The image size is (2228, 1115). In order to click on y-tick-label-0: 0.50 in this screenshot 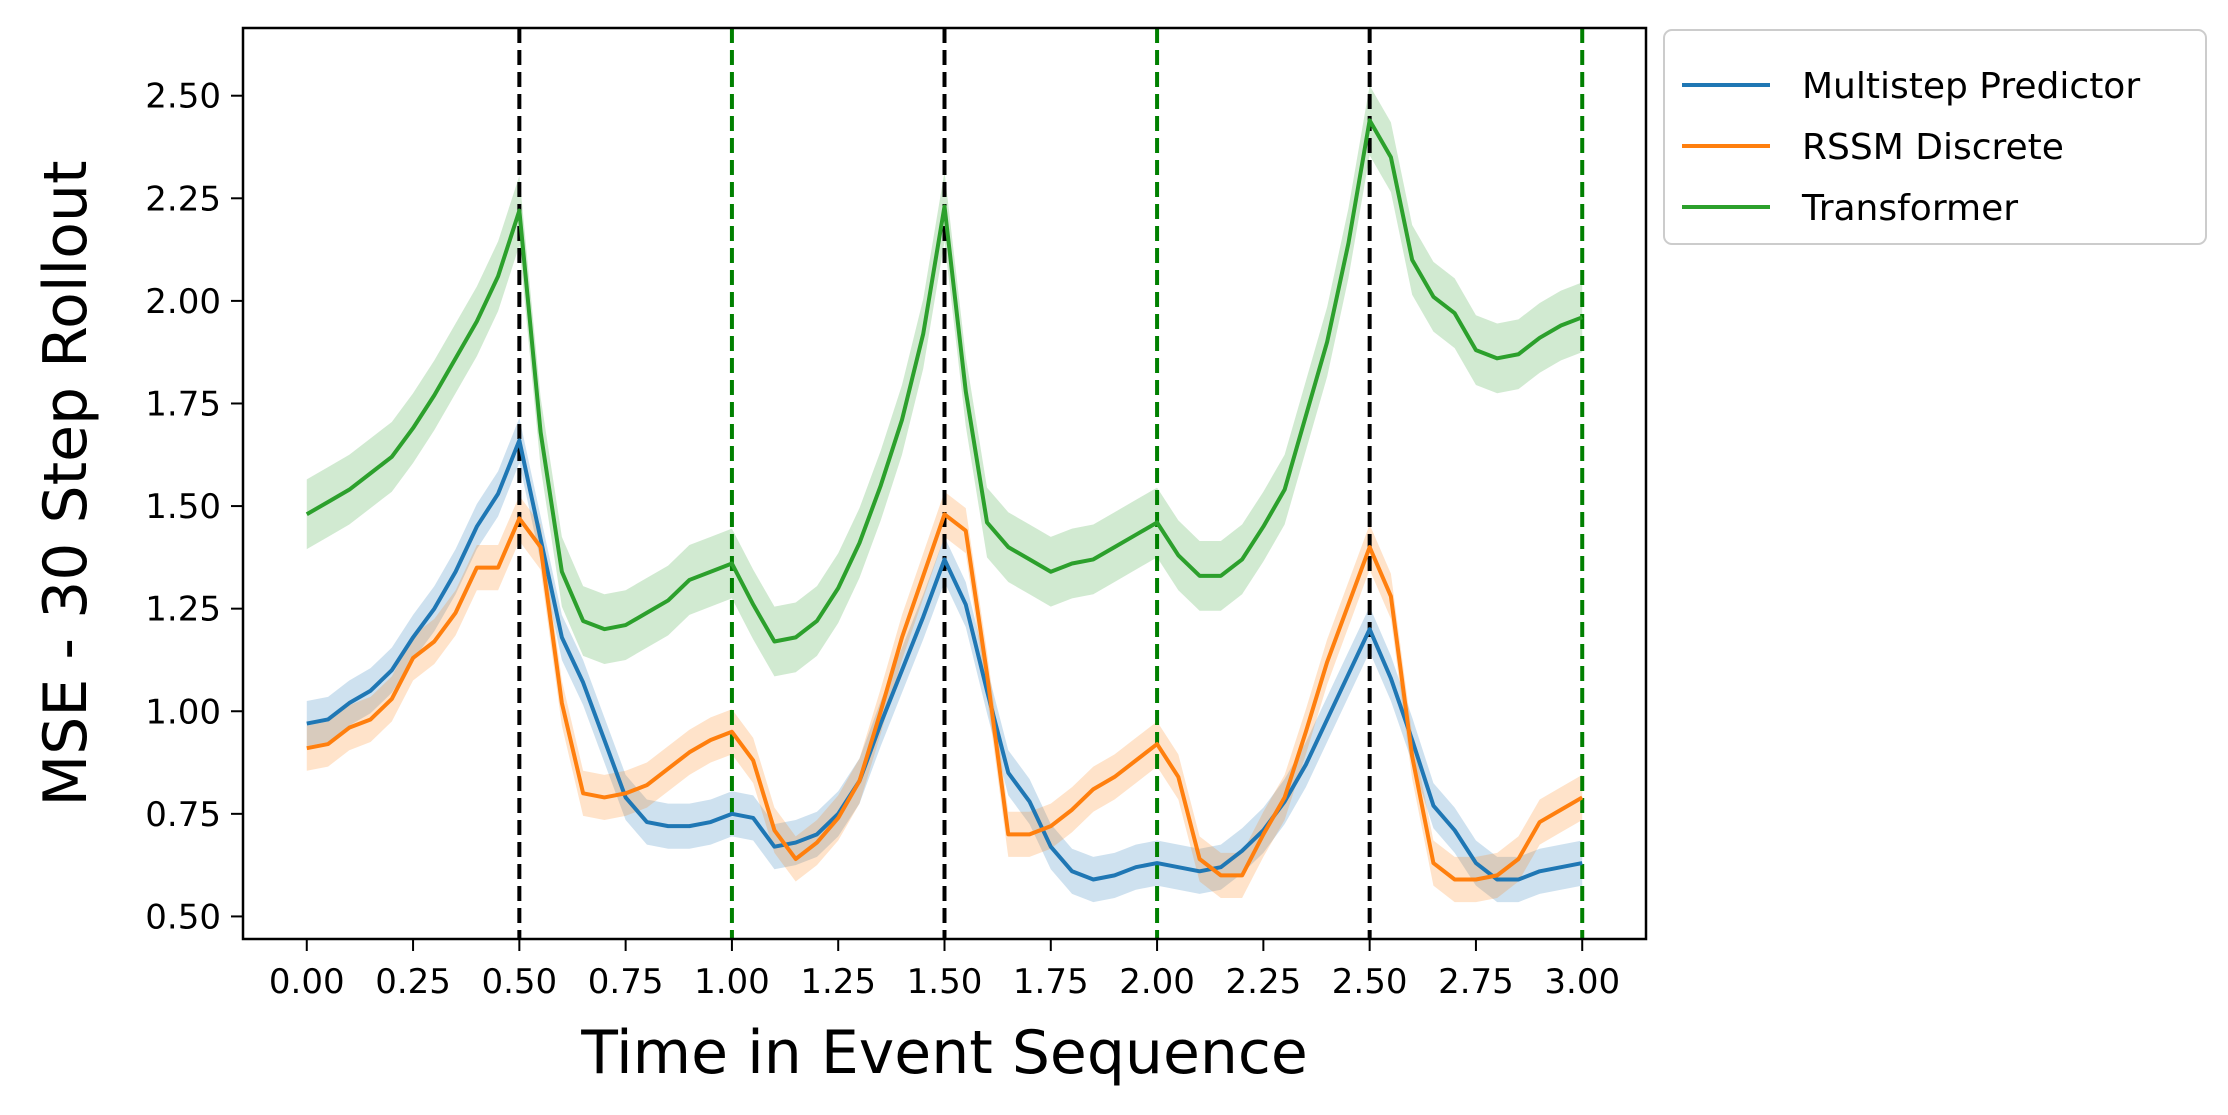, I will do `click(183, 917)`.